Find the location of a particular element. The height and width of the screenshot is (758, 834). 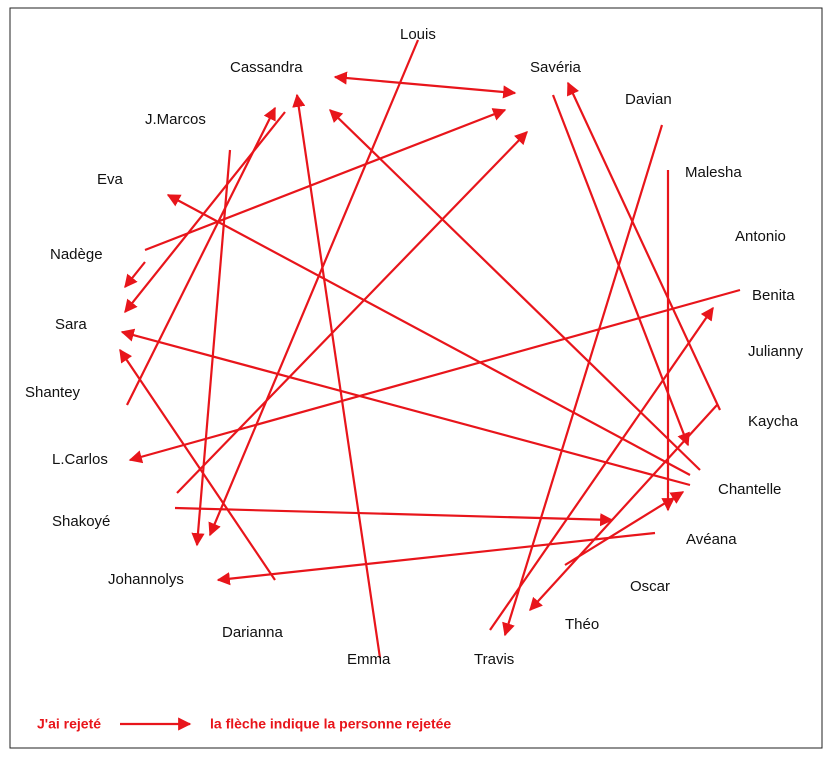

node-label: Chantelle is located at coordinates (749, 489).